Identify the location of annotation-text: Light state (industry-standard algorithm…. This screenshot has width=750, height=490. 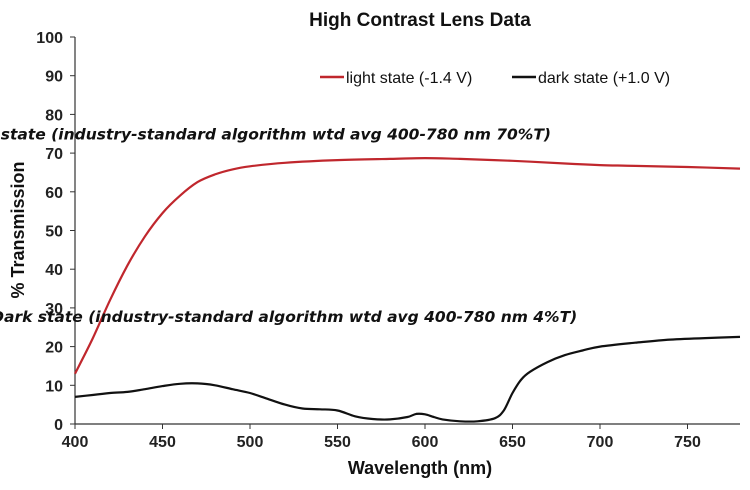
(275, 135).